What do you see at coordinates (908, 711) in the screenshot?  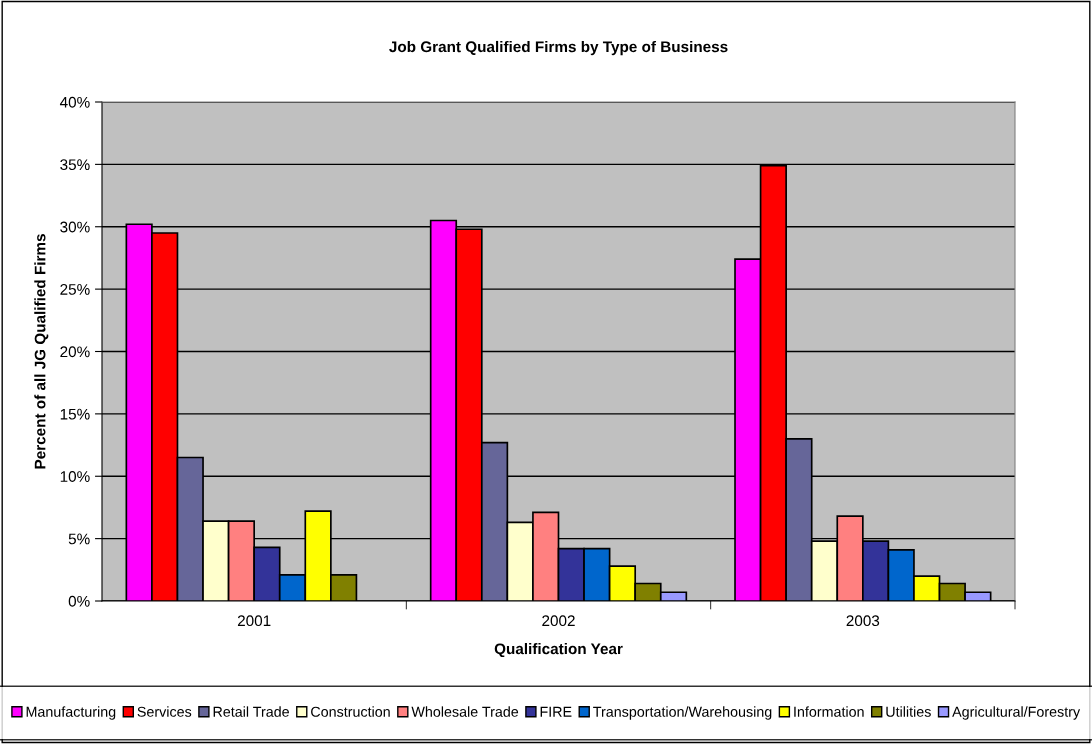 I see `legend-label: Utilities` at bounding box center [908, 711].